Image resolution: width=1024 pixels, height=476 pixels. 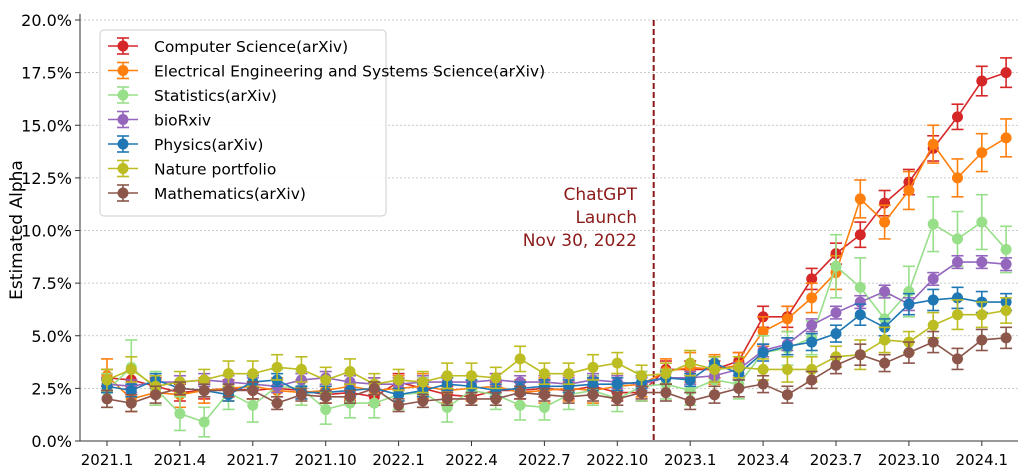 I want to click on y-tick-label: 15.0%, so click(x=46, y=125).